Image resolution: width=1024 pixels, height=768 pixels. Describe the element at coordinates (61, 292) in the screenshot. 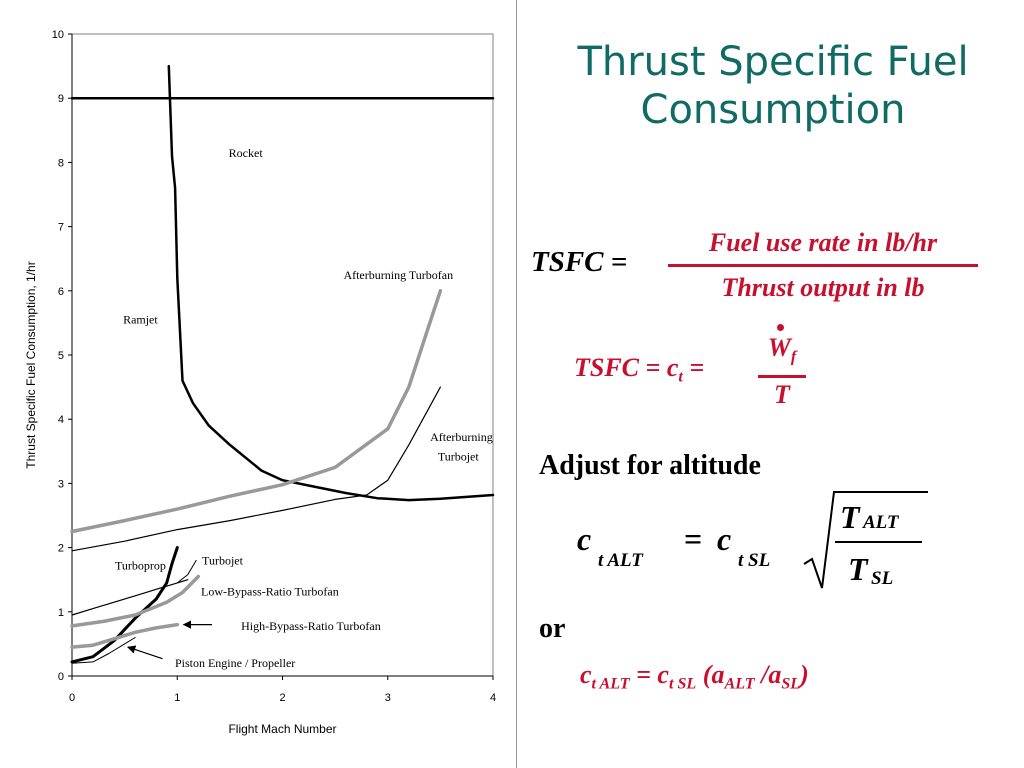

I see `y-tick-label: 6` at that location.